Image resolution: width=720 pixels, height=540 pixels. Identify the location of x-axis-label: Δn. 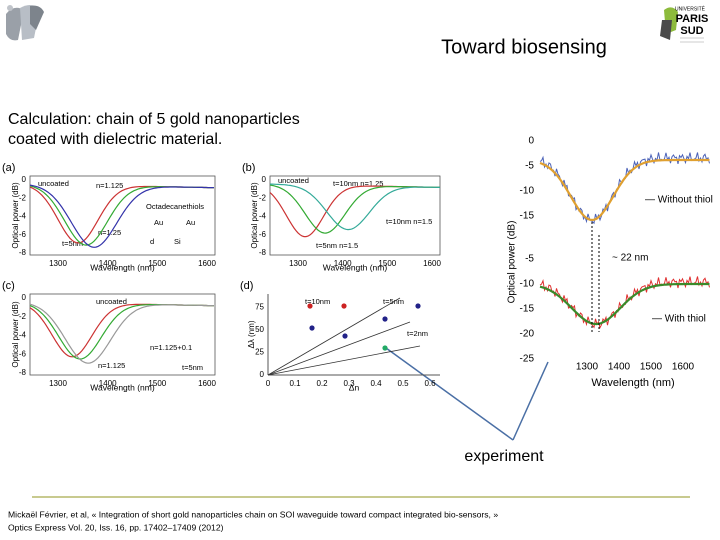
(354, 387).